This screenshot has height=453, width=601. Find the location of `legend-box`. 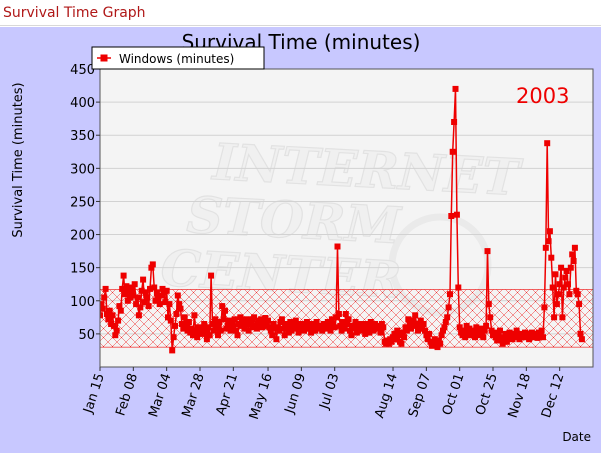

legend-box is located at coordinates (178, 58).